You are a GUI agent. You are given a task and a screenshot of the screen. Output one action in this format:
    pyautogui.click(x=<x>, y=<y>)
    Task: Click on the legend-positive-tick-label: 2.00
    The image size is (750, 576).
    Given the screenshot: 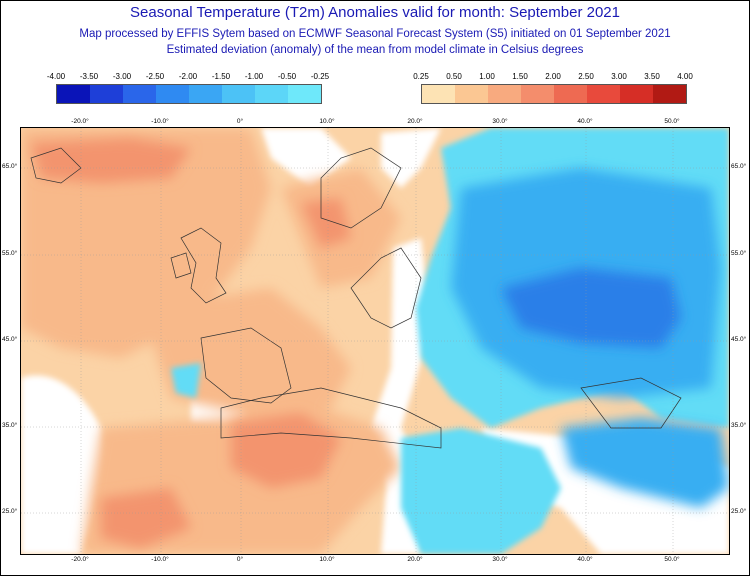 What is the action you would take?
    pyautogui.click(x=553, y=76)
    